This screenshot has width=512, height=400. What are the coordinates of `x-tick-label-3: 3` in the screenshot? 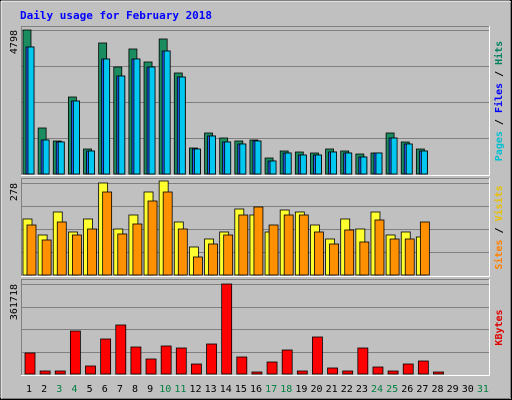 It's located at (59, 389).